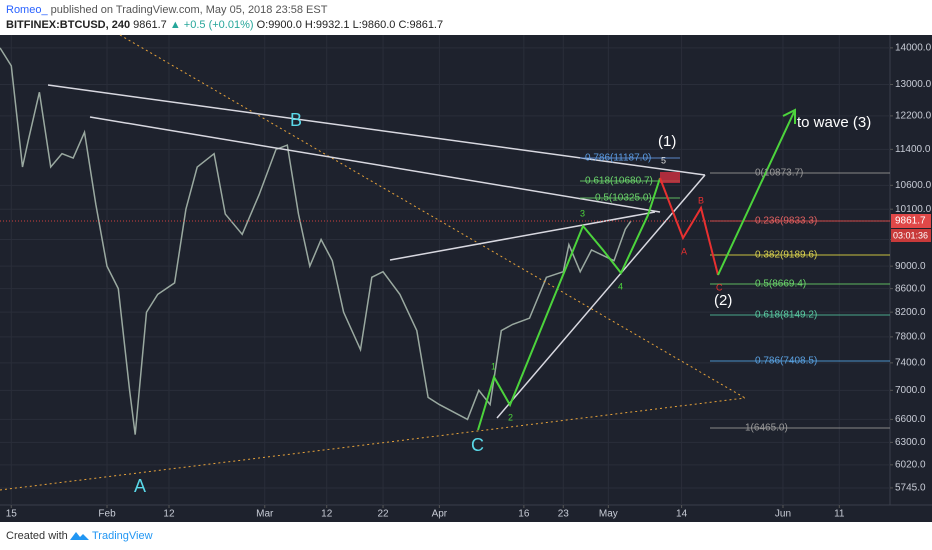  What do you see at coordinates (723, 300) in the screenshot?
I see `wave-label: (2)` at bounding box center [723, 300].